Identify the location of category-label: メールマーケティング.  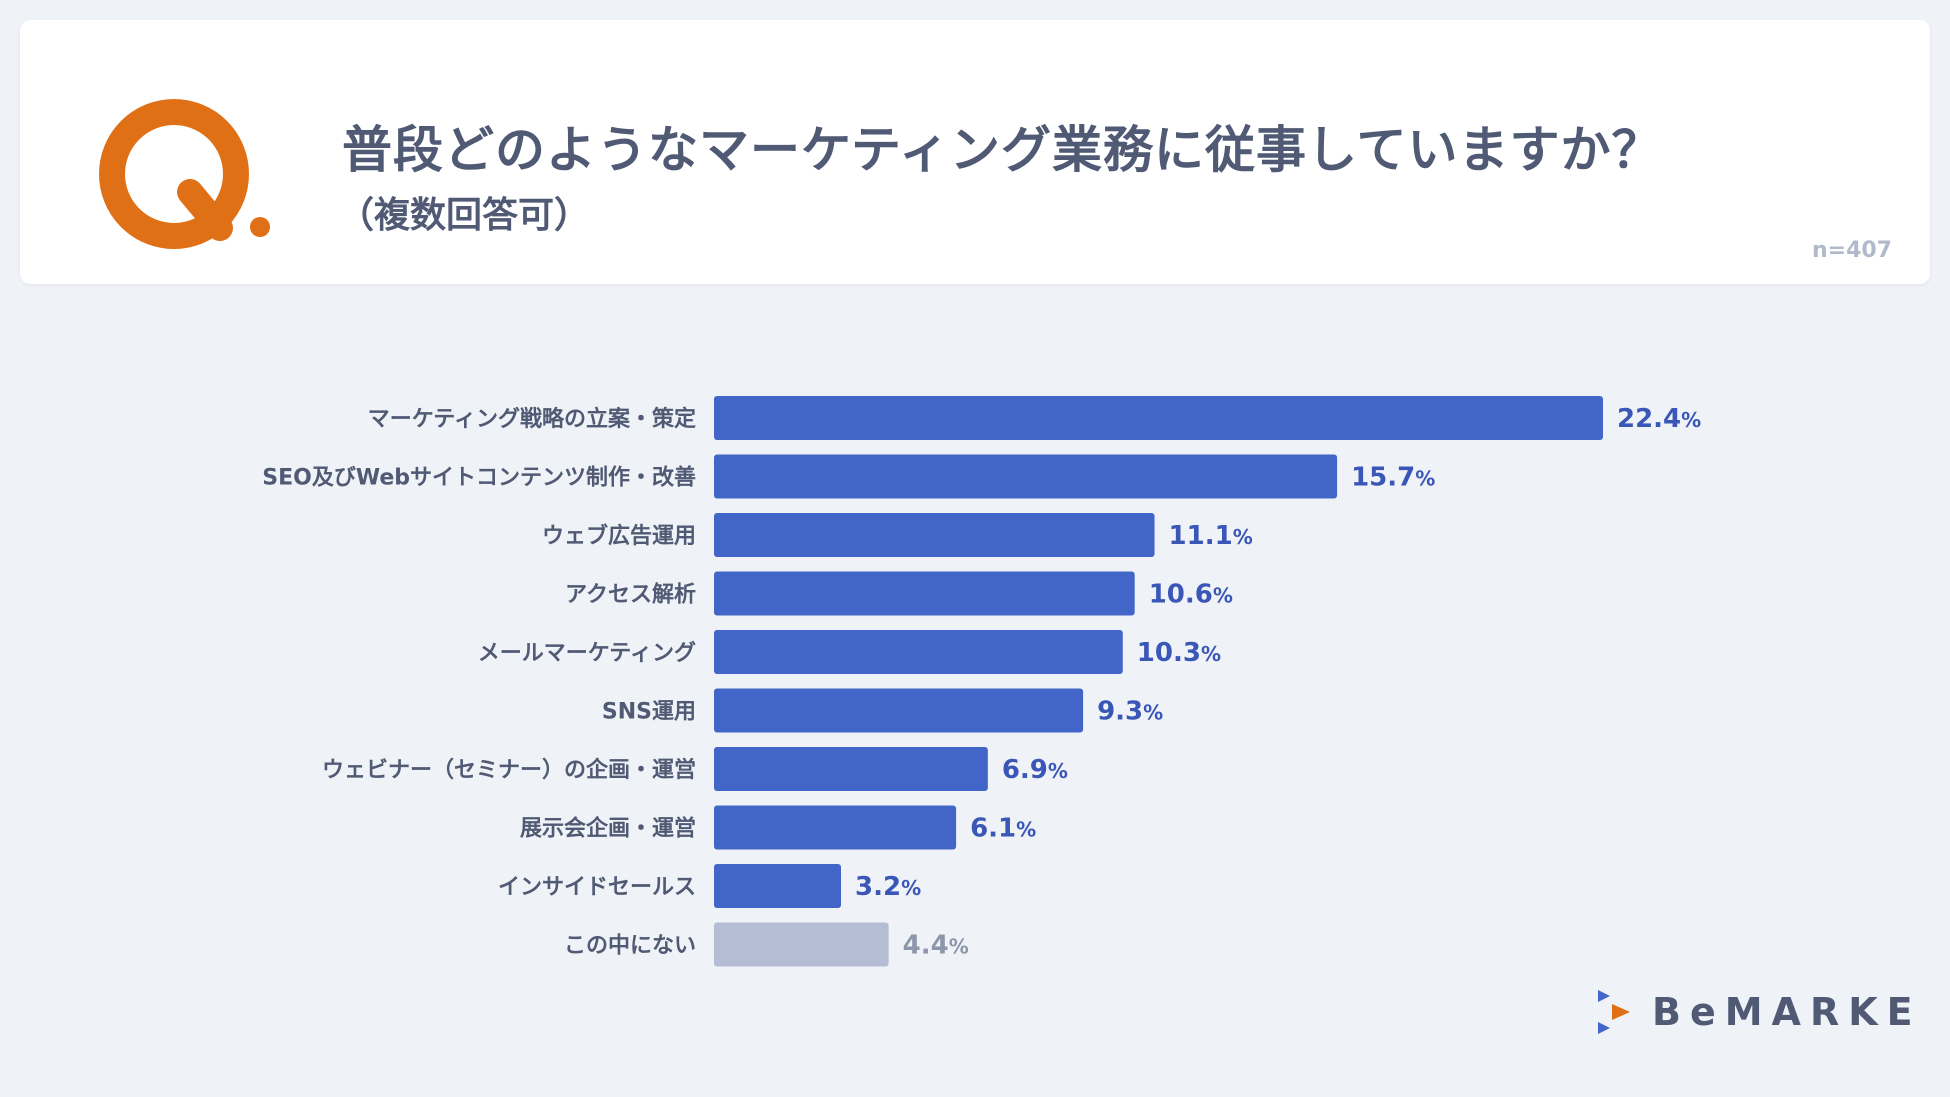
(587, 653).